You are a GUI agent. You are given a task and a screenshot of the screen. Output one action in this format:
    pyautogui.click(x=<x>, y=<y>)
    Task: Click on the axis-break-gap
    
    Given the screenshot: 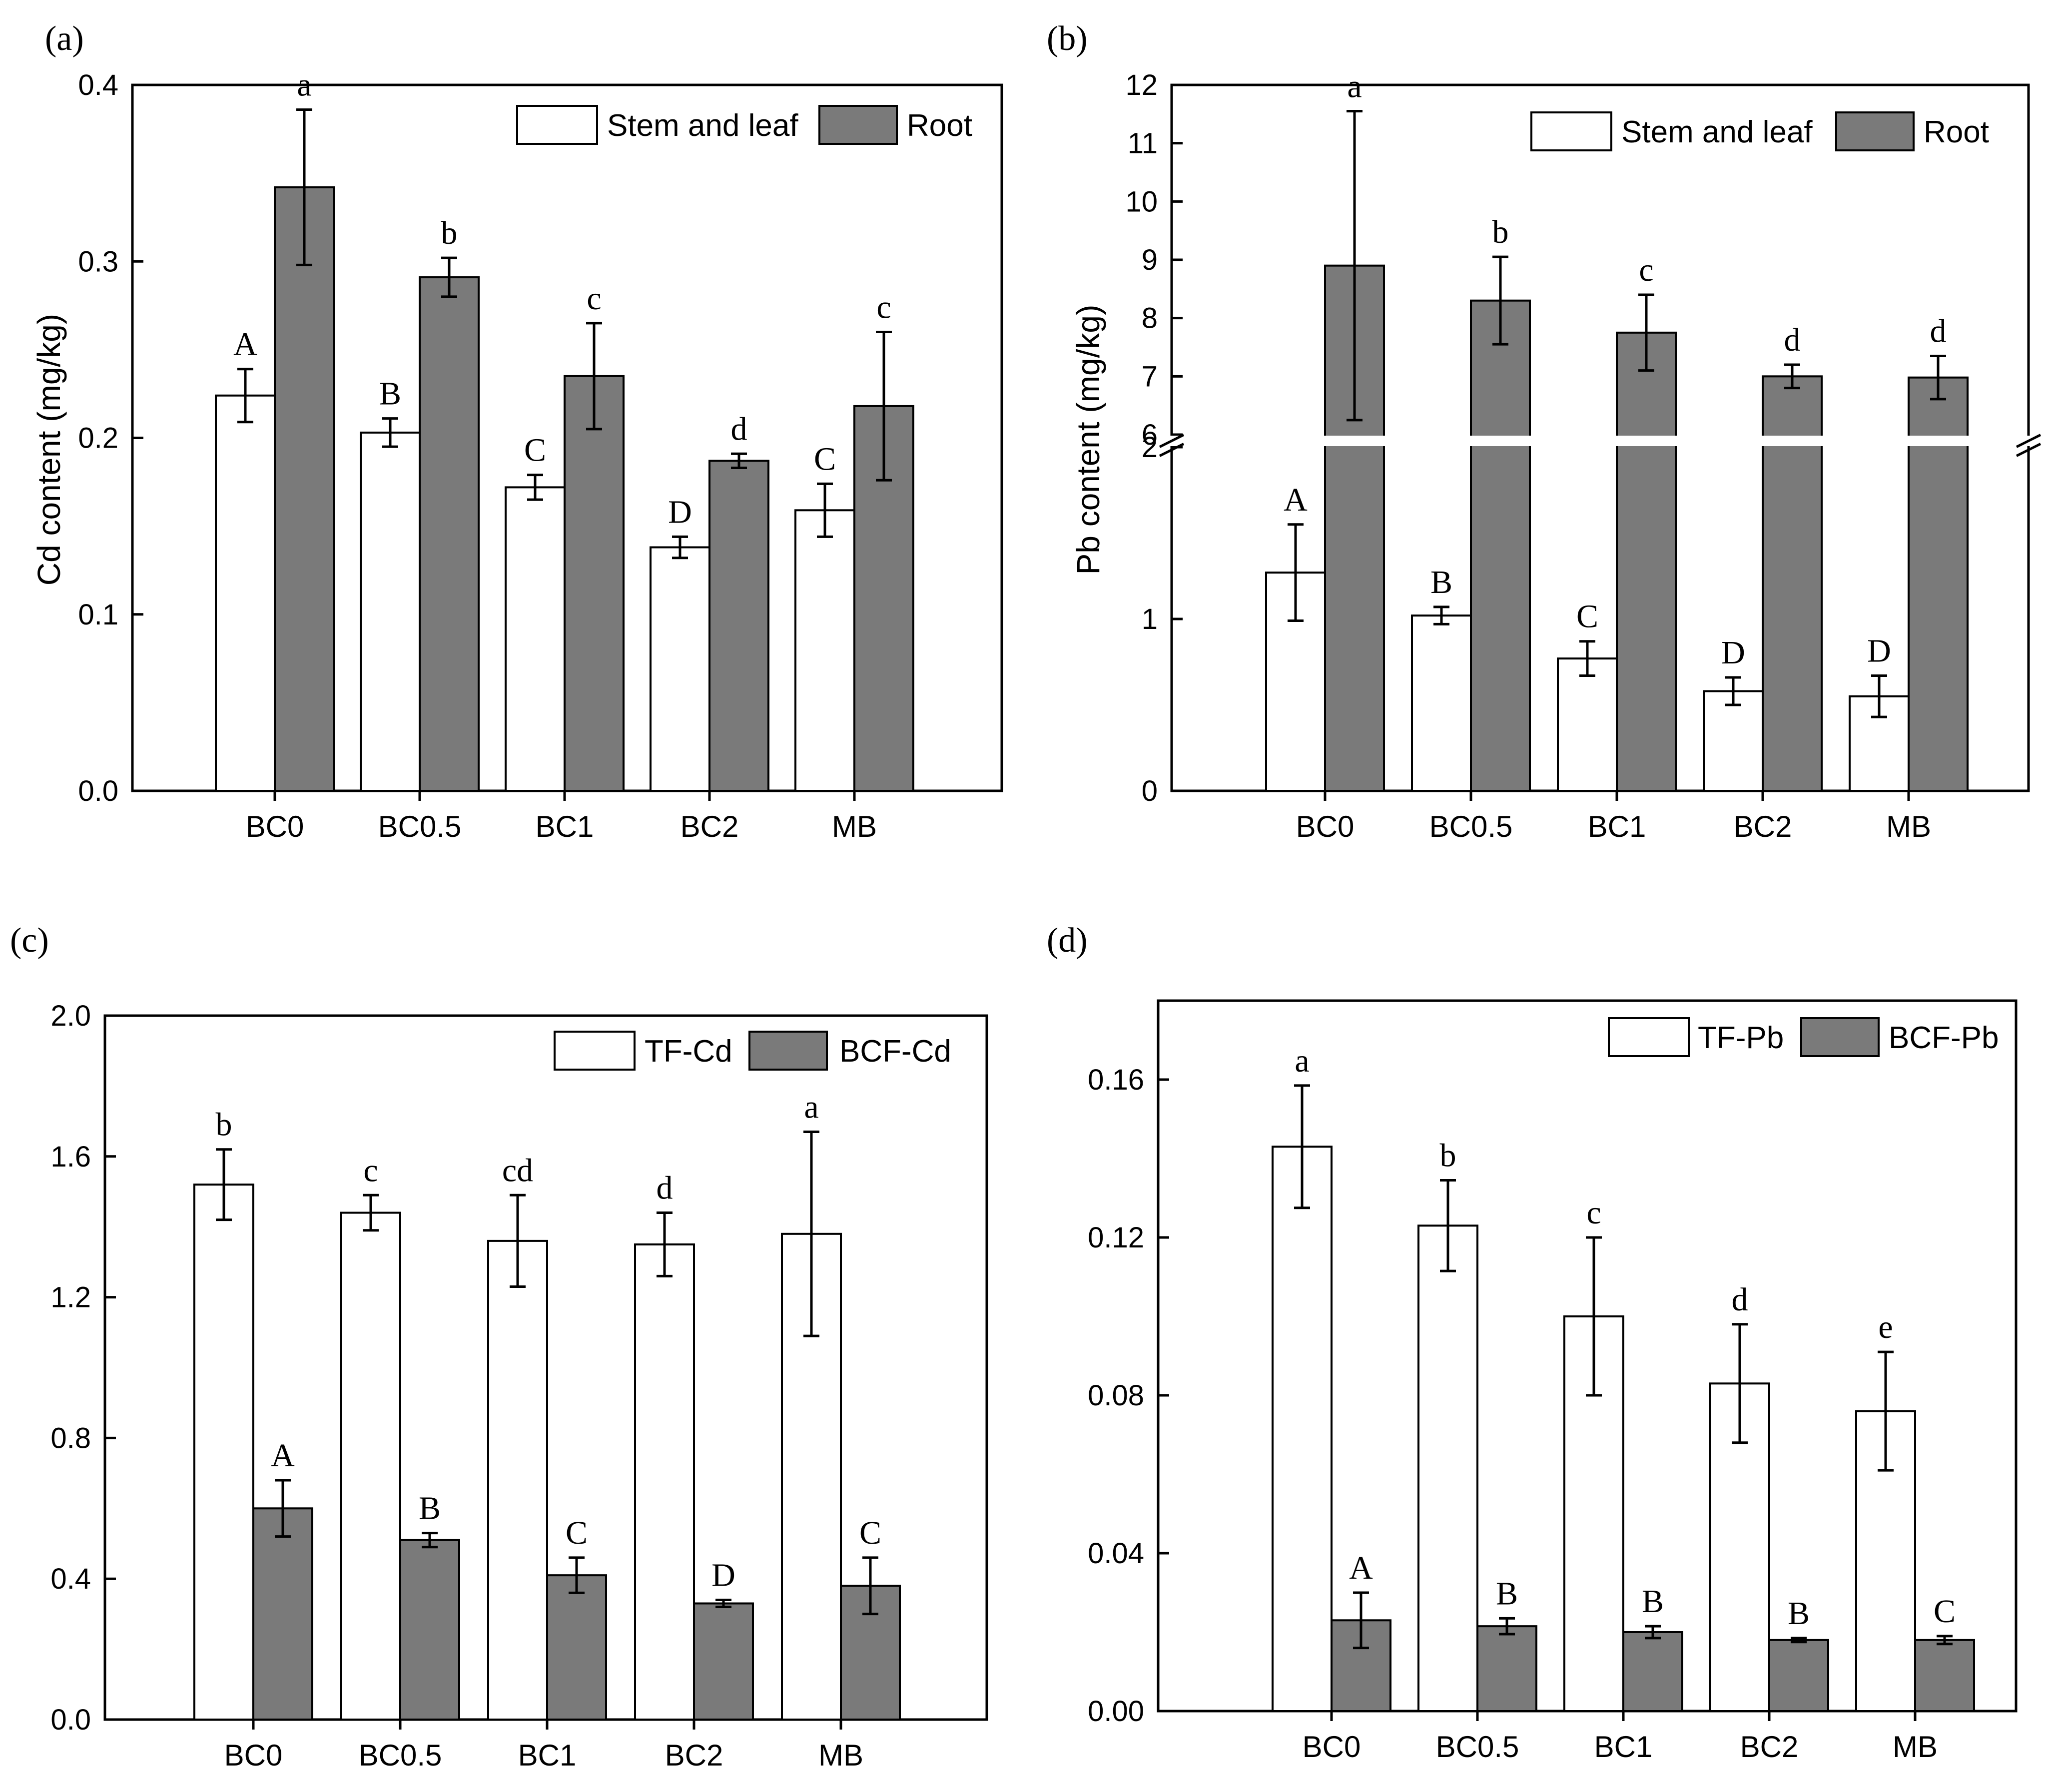 What is the action you would take?
    pyautogui.click(x=1601, y=441)
    